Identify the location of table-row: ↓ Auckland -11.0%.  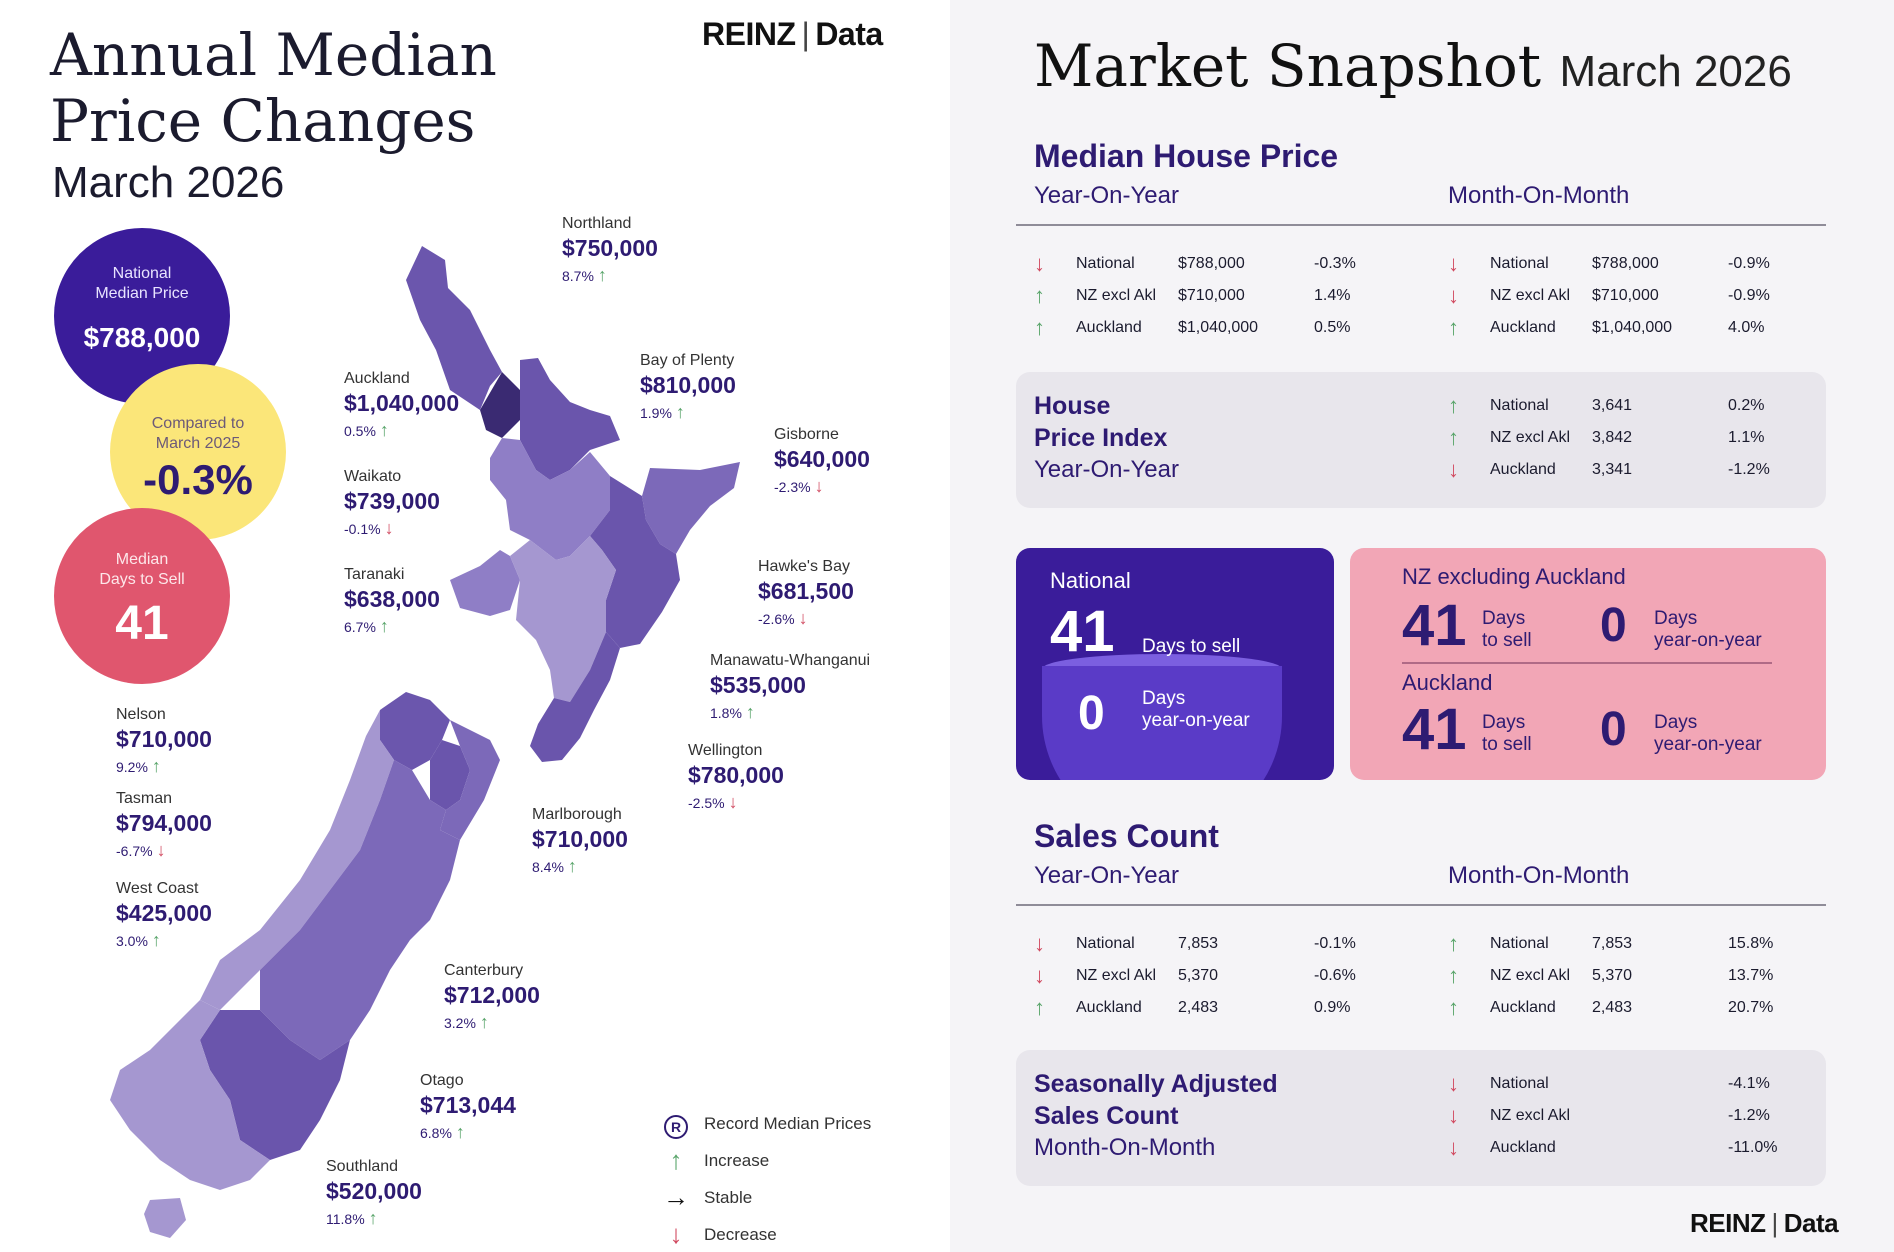
(1613, 1147).